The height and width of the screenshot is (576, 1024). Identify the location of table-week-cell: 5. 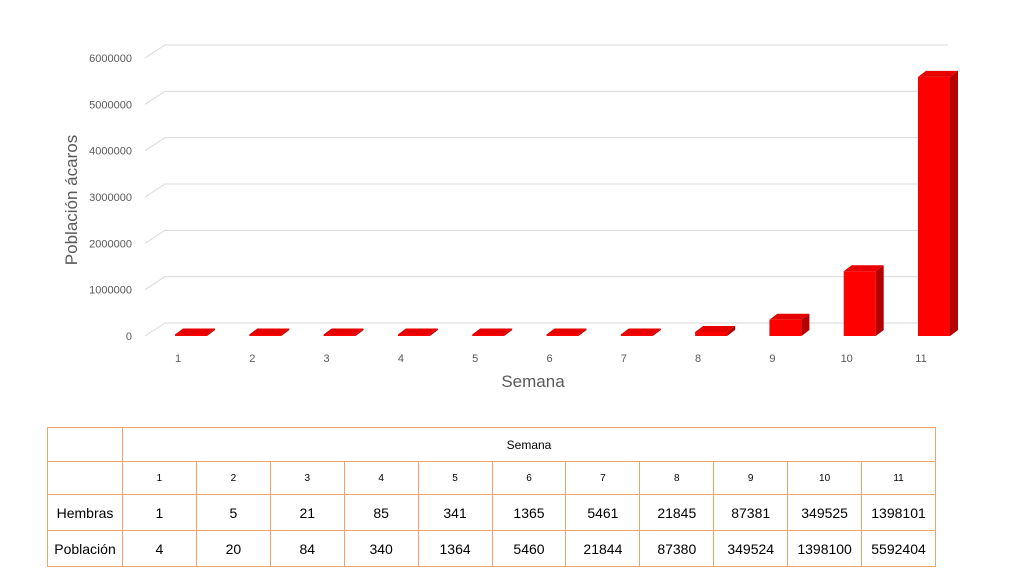
(455, 478).